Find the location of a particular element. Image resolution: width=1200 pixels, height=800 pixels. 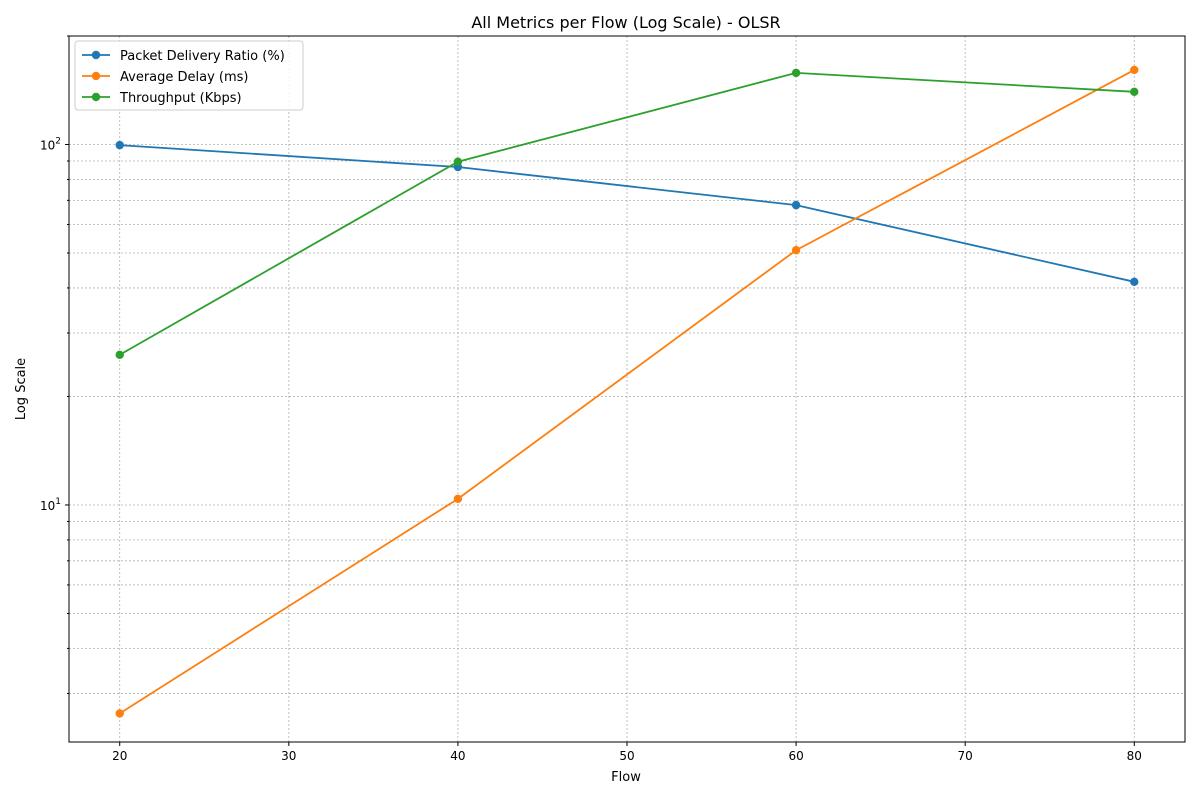

x-tick-label: 70 is located at coordinates (965, 756).